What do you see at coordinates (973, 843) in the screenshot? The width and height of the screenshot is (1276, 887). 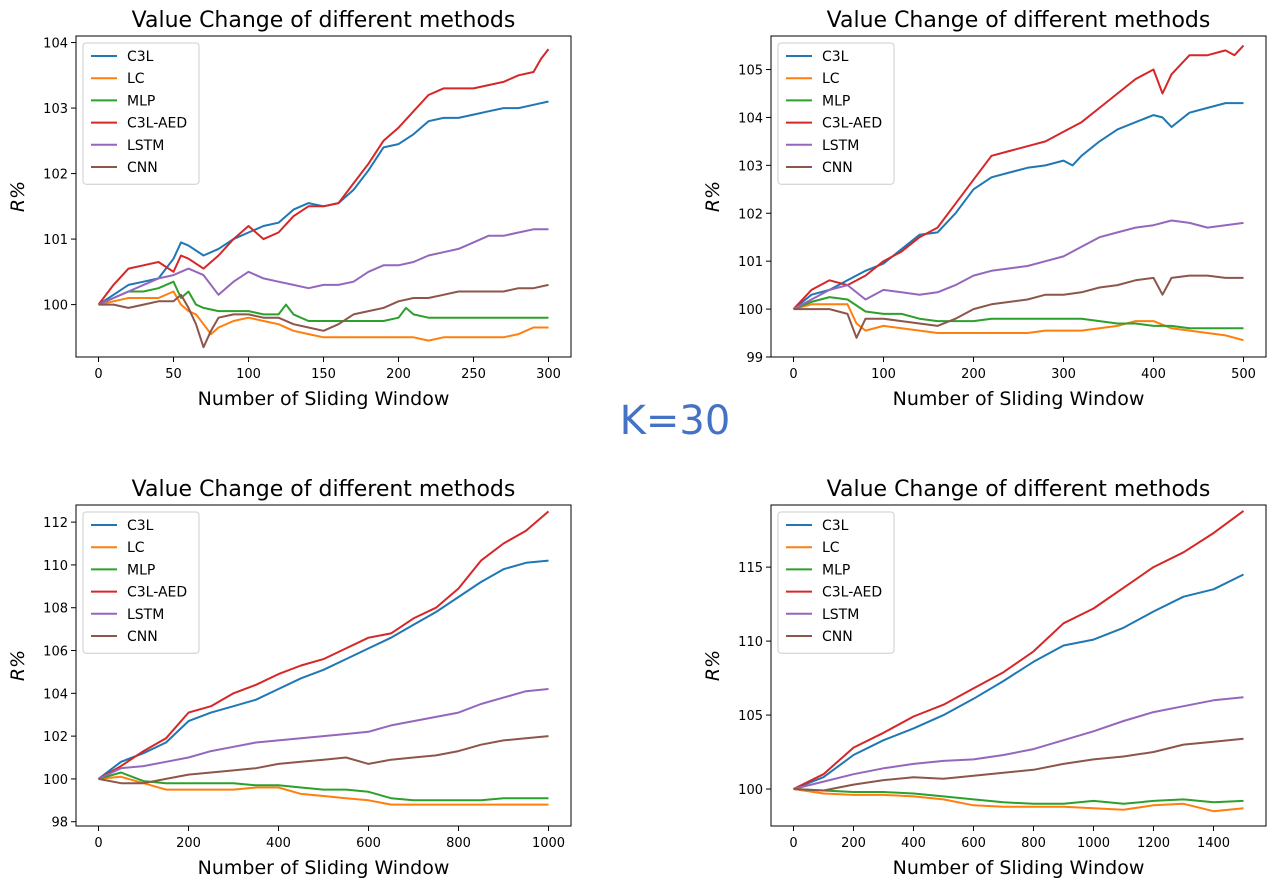 I see `x-tick-label: 600` at bounding box center [973, 843].